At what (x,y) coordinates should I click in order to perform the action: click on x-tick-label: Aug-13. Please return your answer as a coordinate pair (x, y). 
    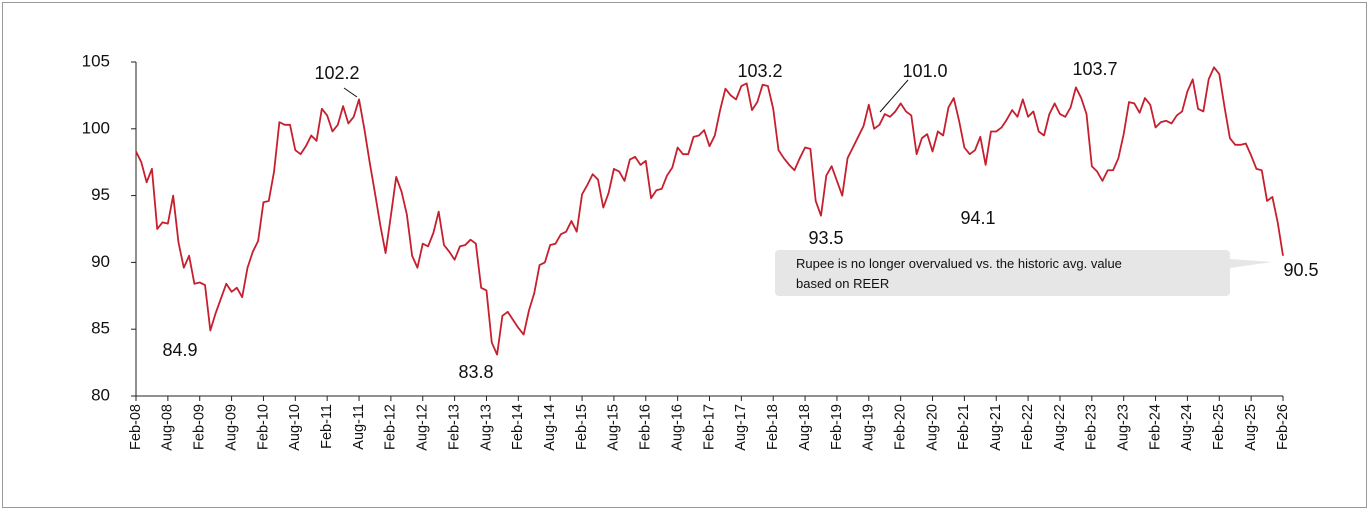
    Looking at the image, I should click on (486, 427).